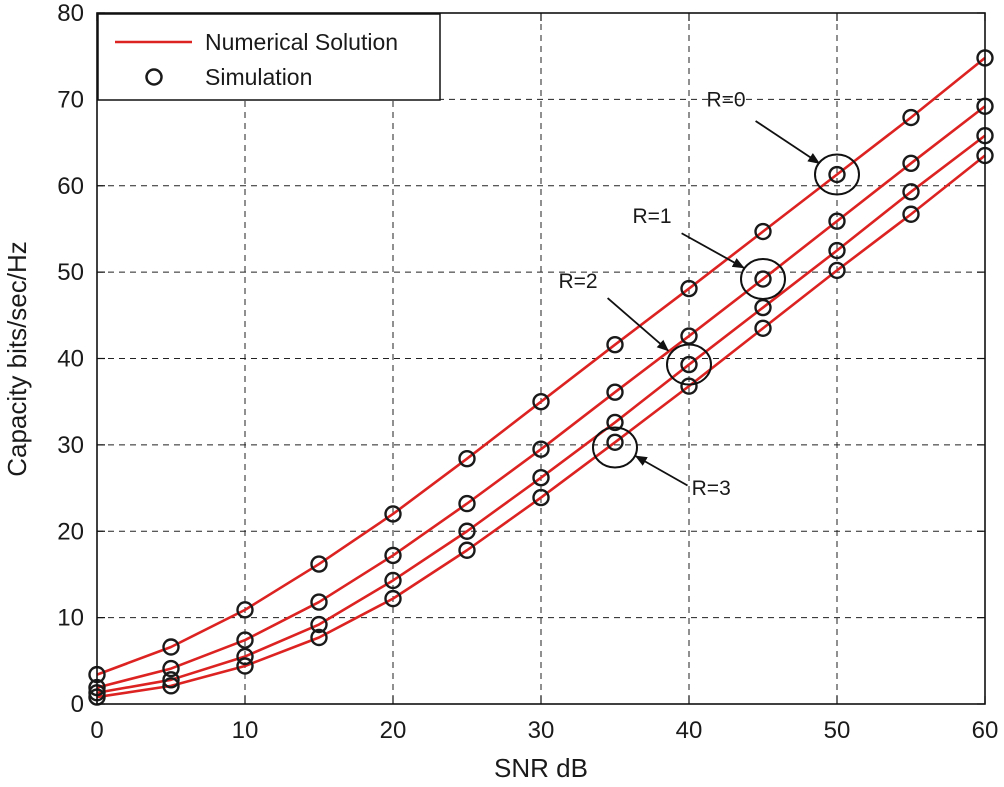 The image size is (1004, 787). What do you see at coordinates (689, 730) in the screenshot?
I see `x-tick-label: 40` at bounding box center [689, 730].